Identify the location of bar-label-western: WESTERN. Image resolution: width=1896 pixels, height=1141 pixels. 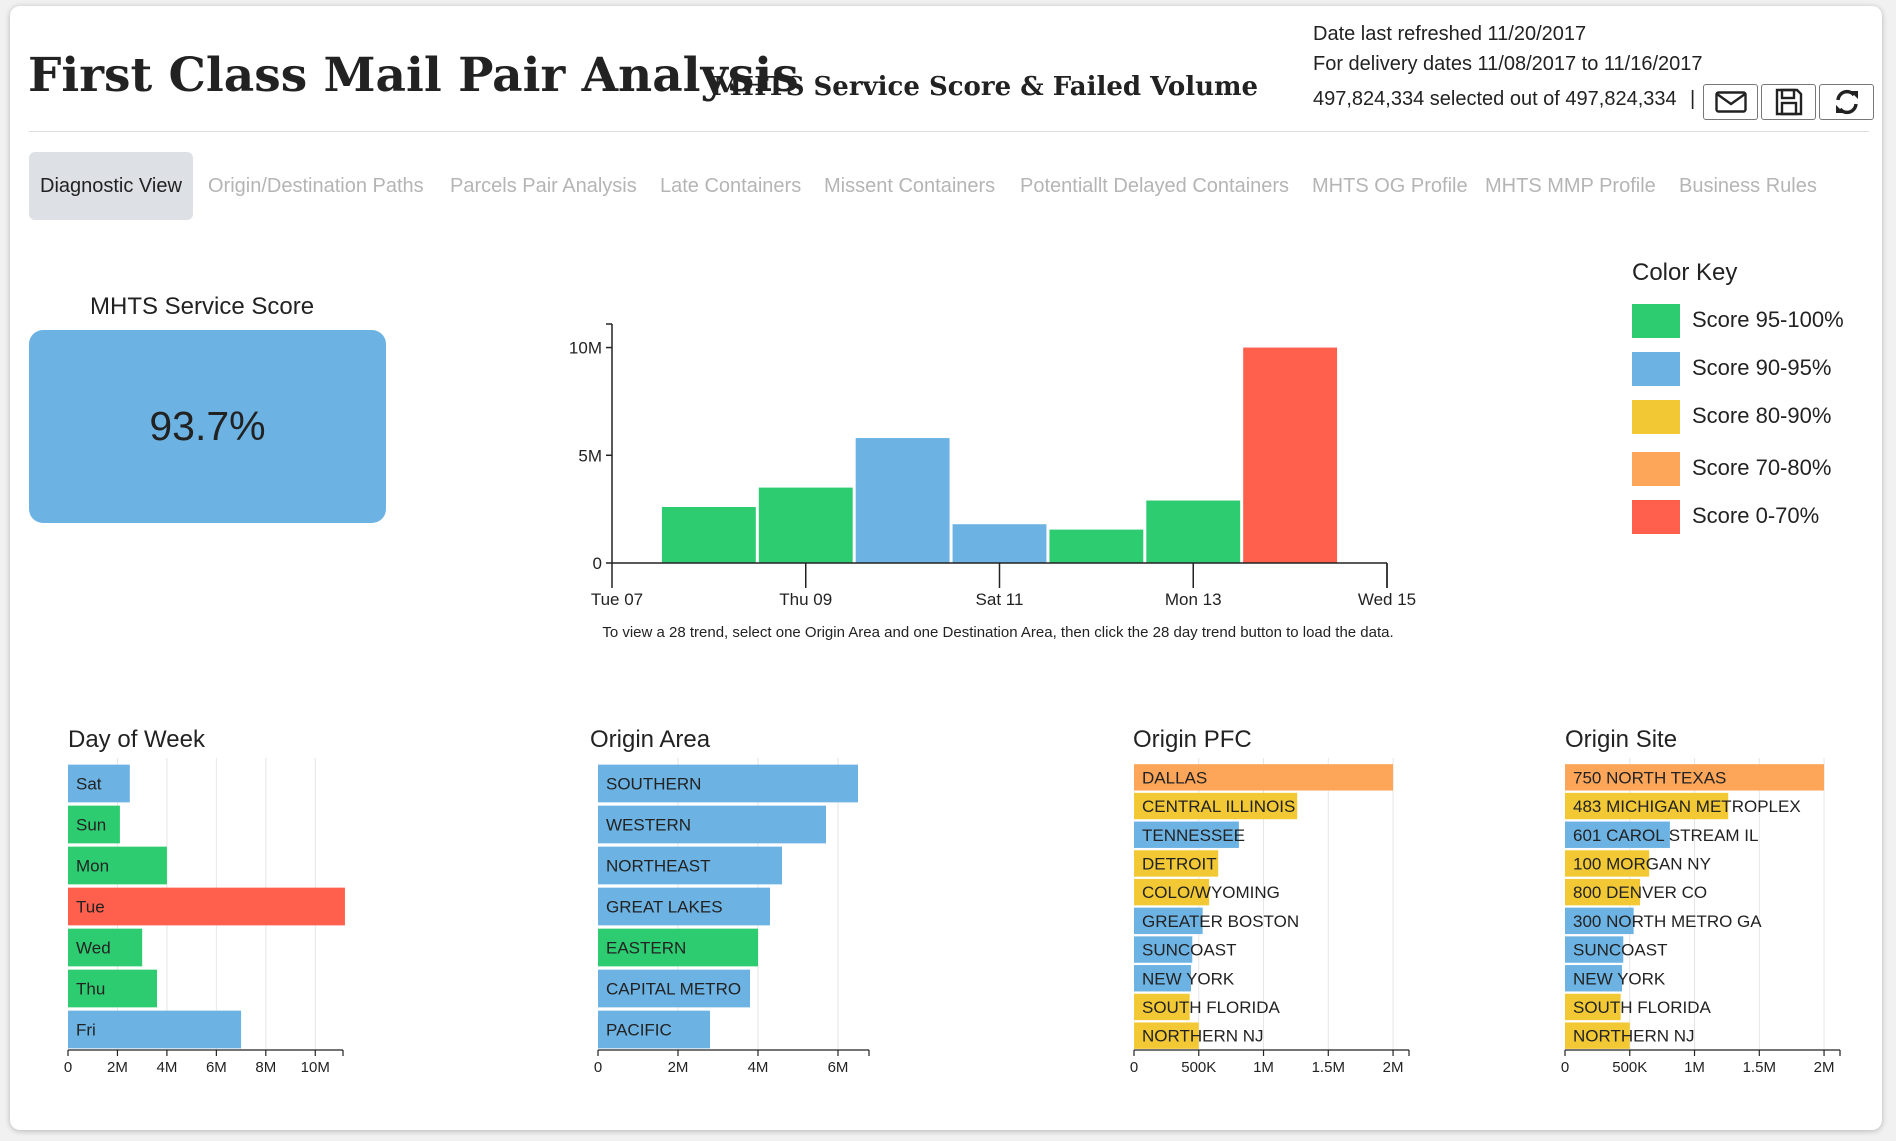
(648, 825).